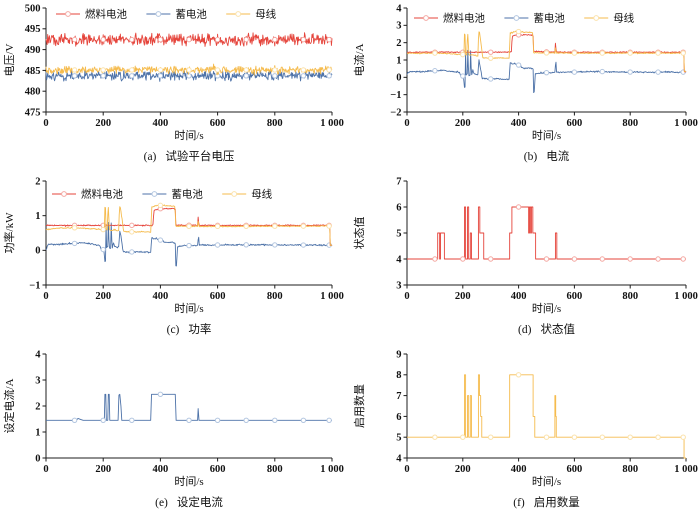 The width and height of the screenshot is (700, 519). Describe the element at coordinates (547, 156) in the screenshot. I see `caption: (b) 电流` at that location.